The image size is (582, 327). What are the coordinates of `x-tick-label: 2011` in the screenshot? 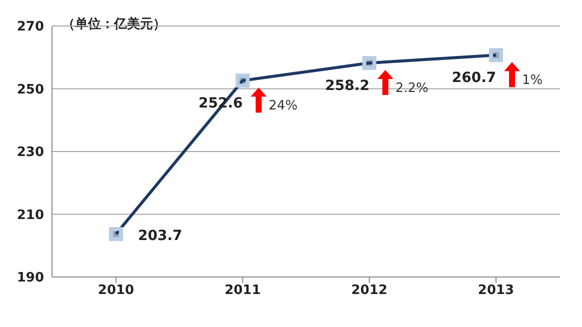 It's located at (242, 290).